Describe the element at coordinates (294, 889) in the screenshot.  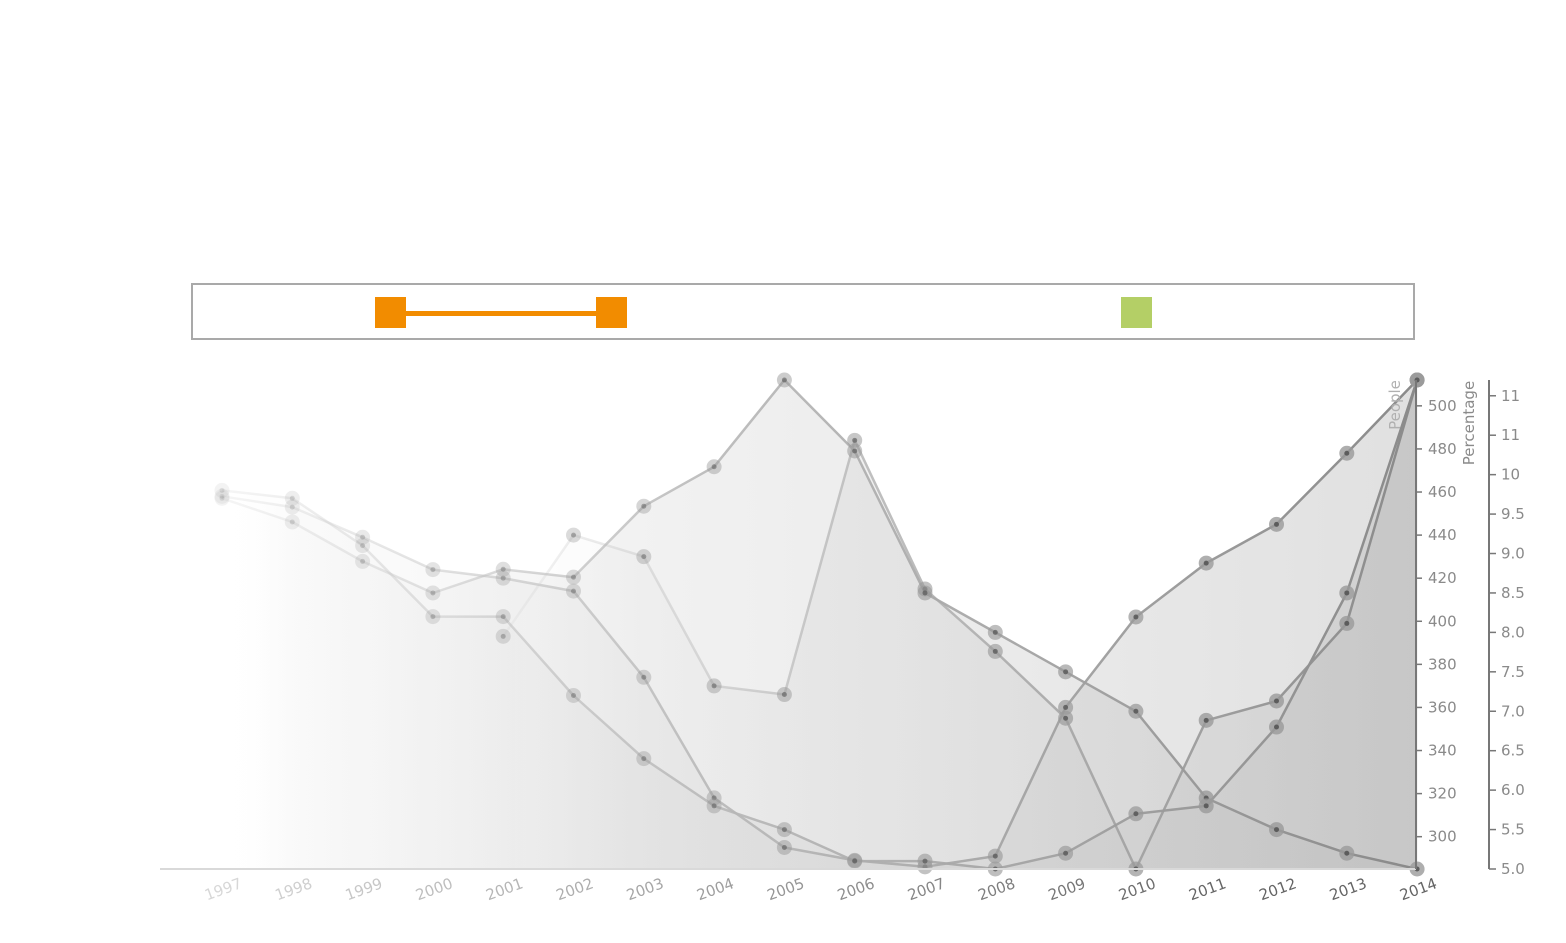
I see `x-tick-label: 1998` at that location.